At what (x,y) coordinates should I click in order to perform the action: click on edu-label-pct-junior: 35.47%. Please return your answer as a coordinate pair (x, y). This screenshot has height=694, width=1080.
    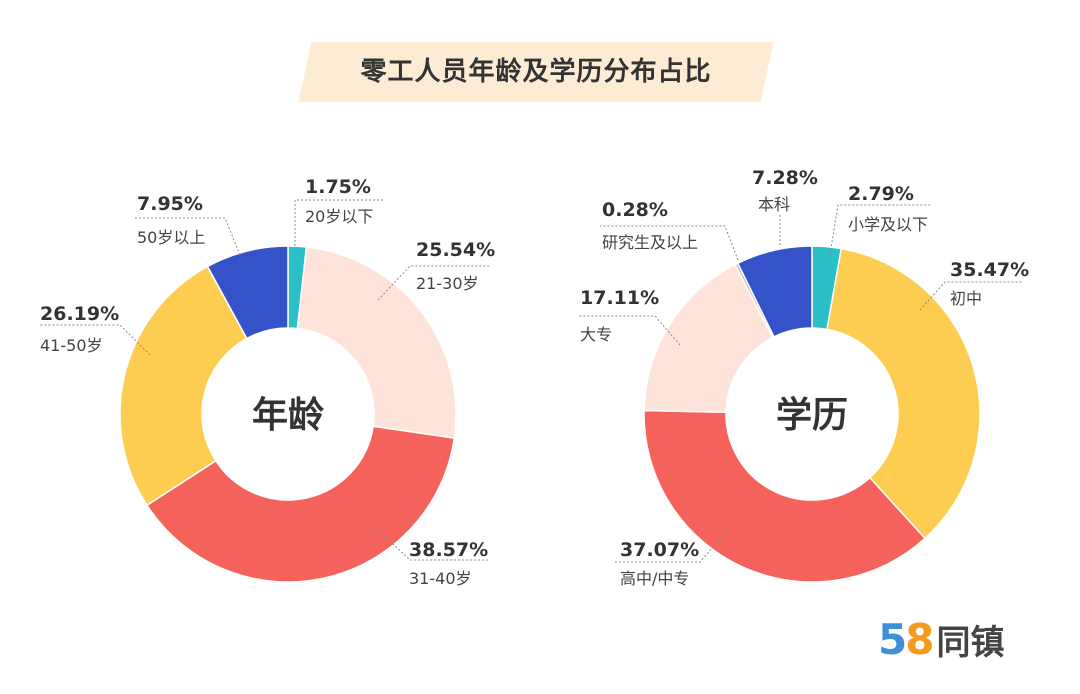
    Looking at the image, I should click on (989, 270).